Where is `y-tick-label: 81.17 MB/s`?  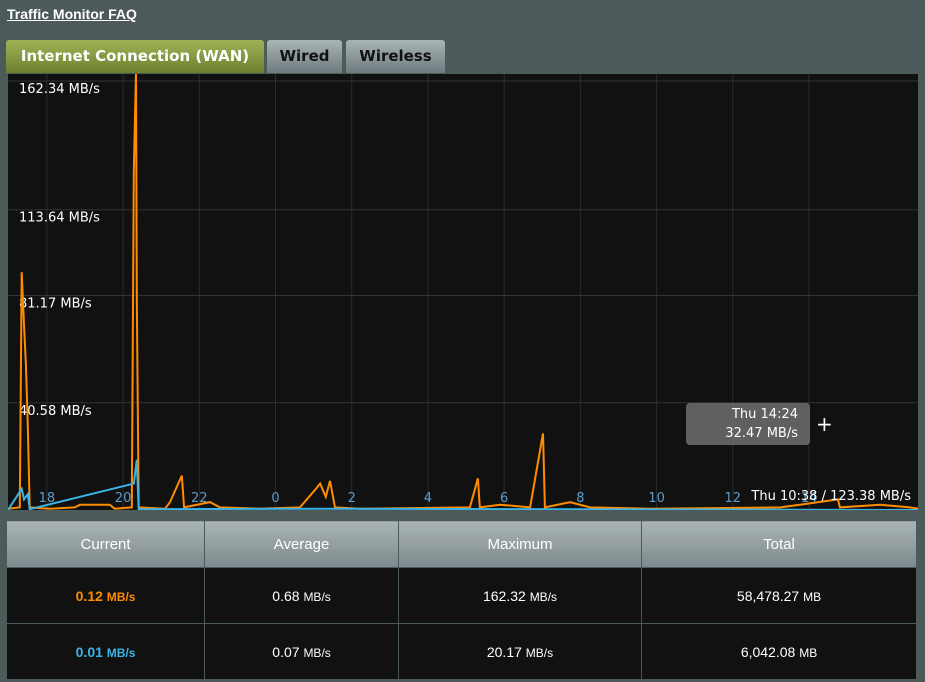 y-tick-label: 81.17 MB/s is located at coordinates (55, 304).